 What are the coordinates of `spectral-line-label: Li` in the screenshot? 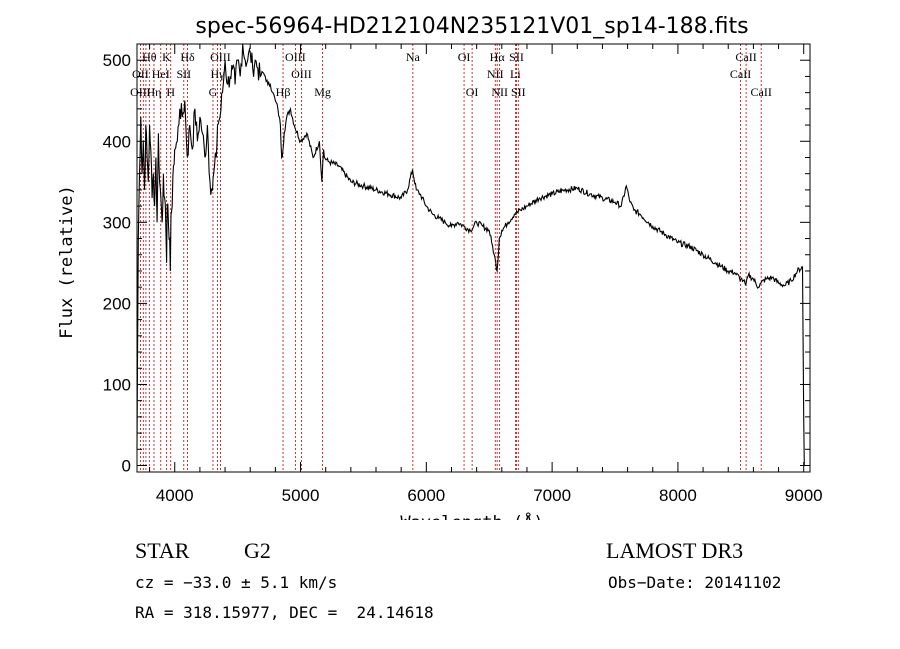 It's located at (515, 74).